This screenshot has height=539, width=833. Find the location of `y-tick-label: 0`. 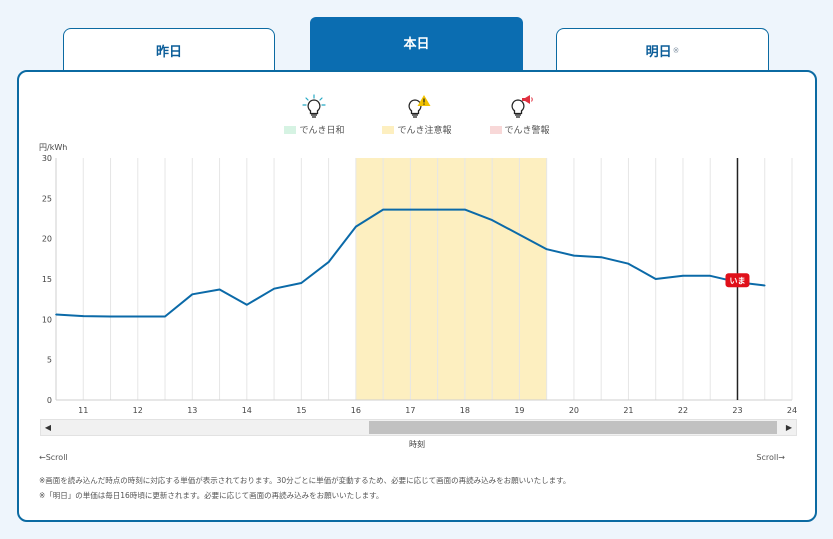

y-tick-label: 0 is located at coordinates (49, 400).